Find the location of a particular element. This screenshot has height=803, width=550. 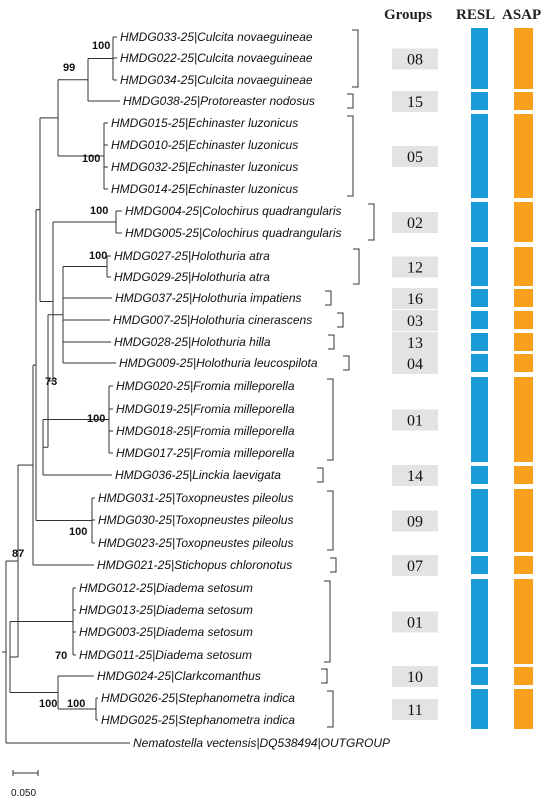

group-label: 09 is located at coordinates (415, 522).